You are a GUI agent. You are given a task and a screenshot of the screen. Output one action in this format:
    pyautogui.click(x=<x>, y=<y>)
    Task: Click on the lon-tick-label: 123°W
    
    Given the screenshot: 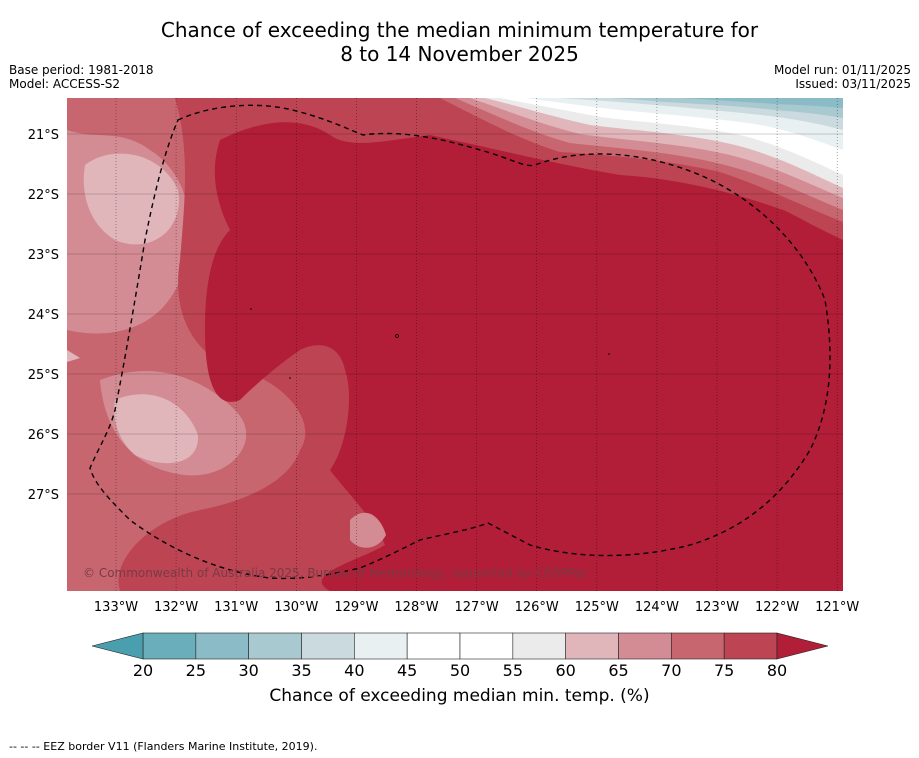 What is the action you would take?
    pyautogui.click(x=717, y=607)
    